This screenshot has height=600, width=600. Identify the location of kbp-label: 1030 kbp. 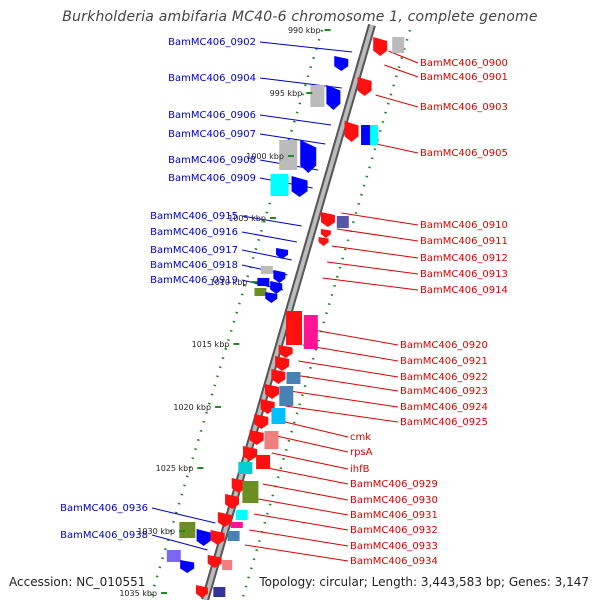
(156, 531).